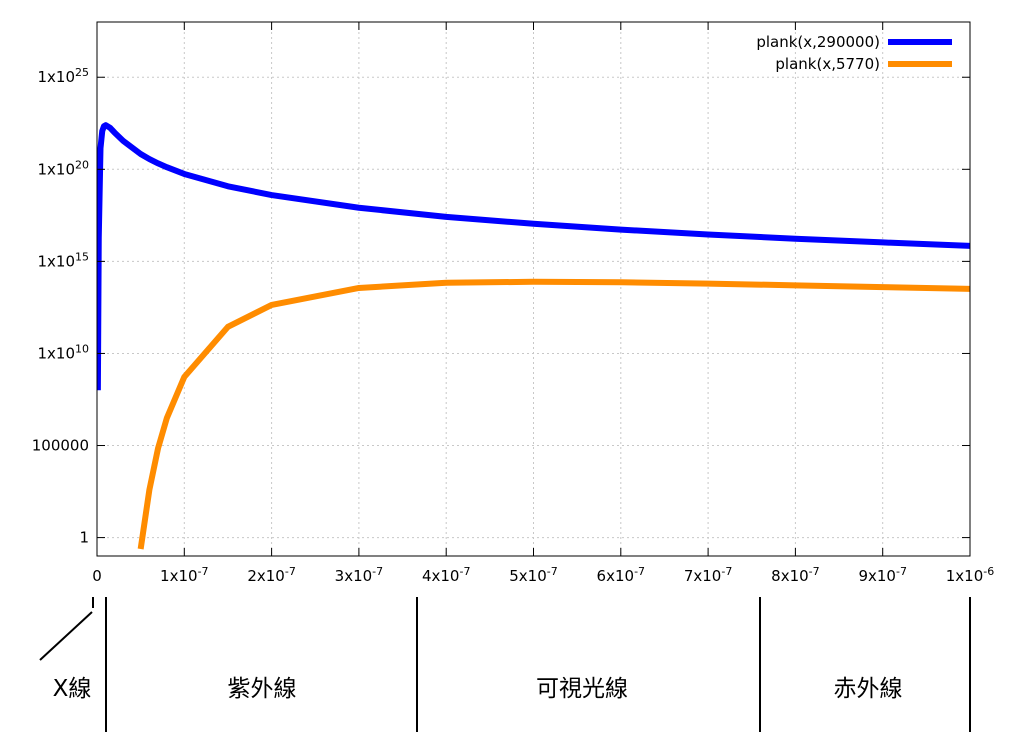 The image size is (1024, 732). I want to click on x-tick-label: 1x10⁻⁷, so click(184, 575).